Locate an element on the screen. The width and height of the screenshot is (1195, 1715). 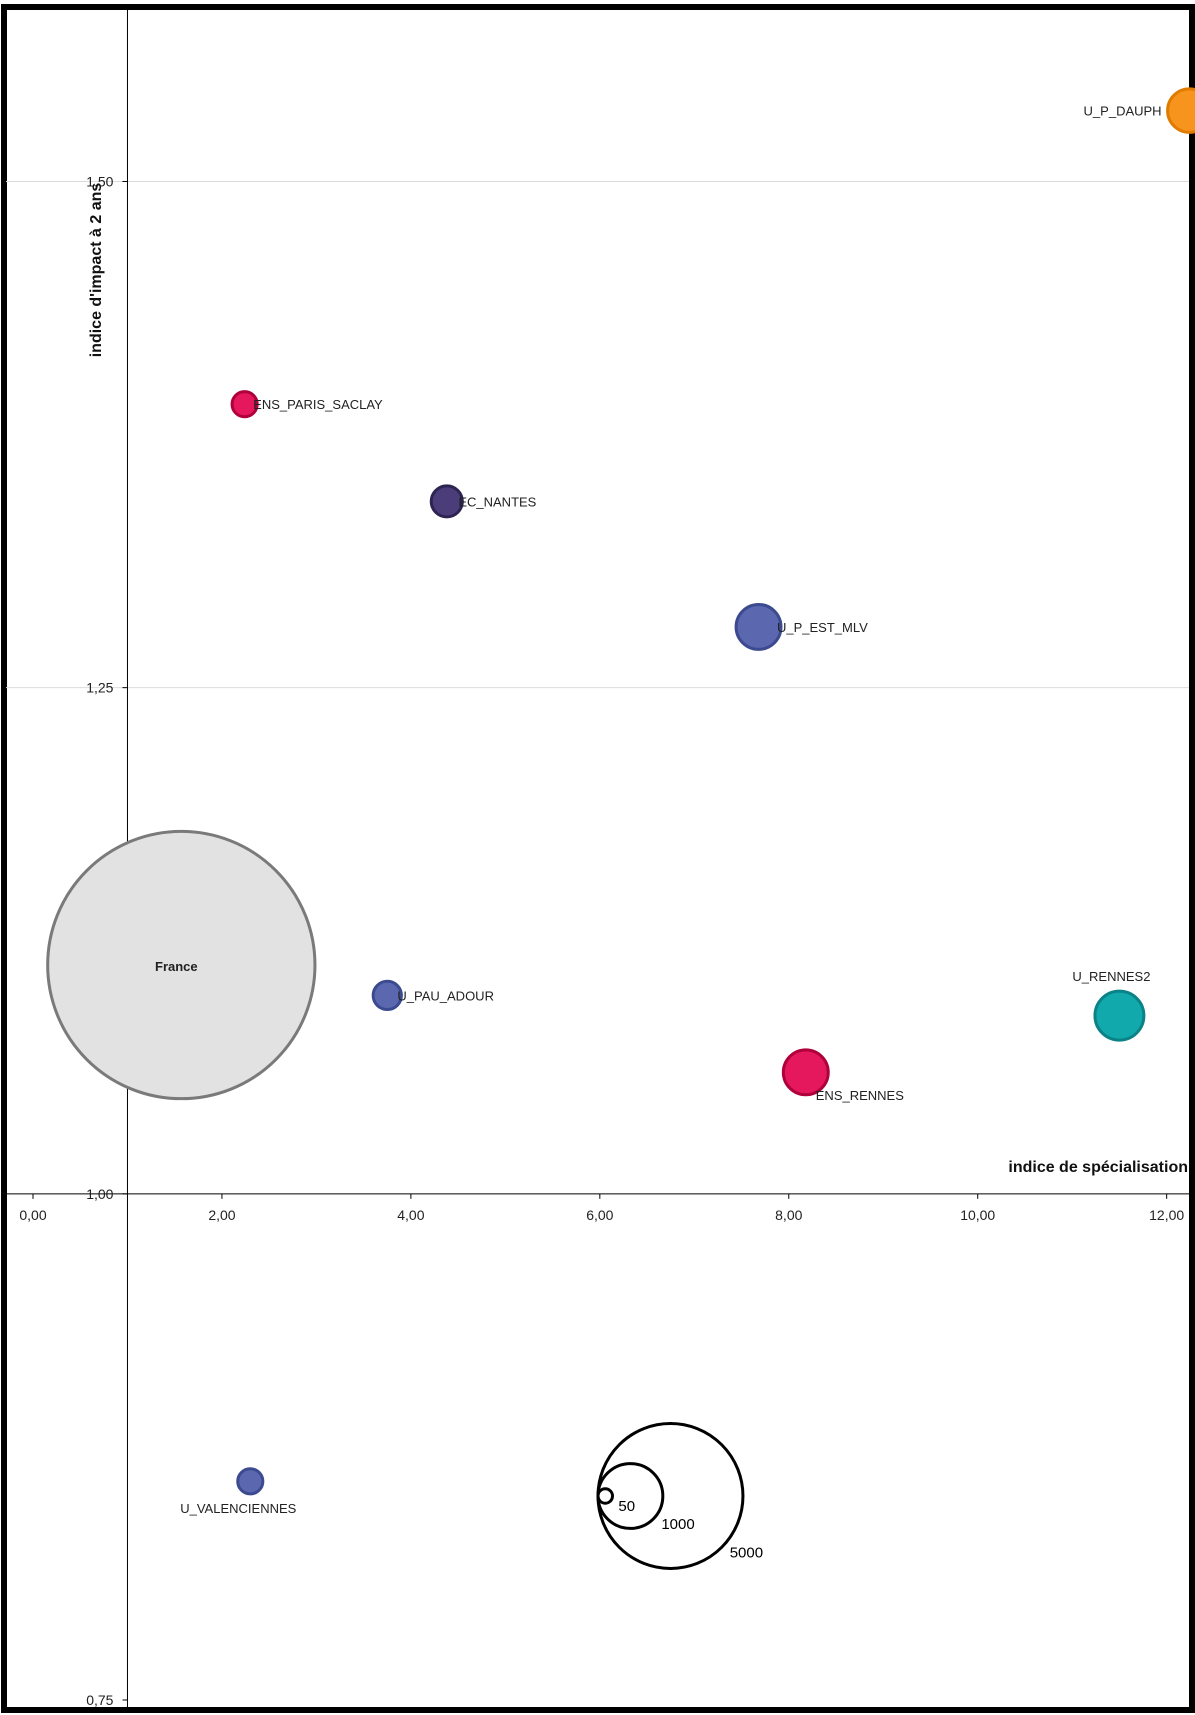
x-tick-label: 8,00 is located at coordinates (788, 1215).